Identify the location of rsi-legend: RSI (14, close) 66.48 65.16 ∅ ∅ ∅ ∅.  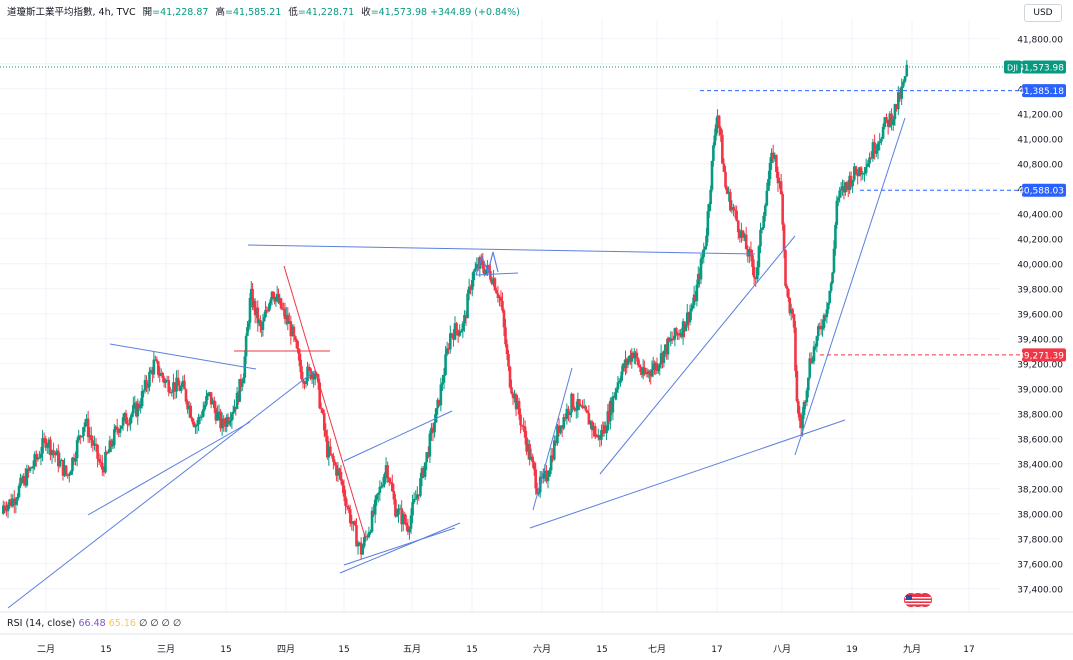
(94, 623).